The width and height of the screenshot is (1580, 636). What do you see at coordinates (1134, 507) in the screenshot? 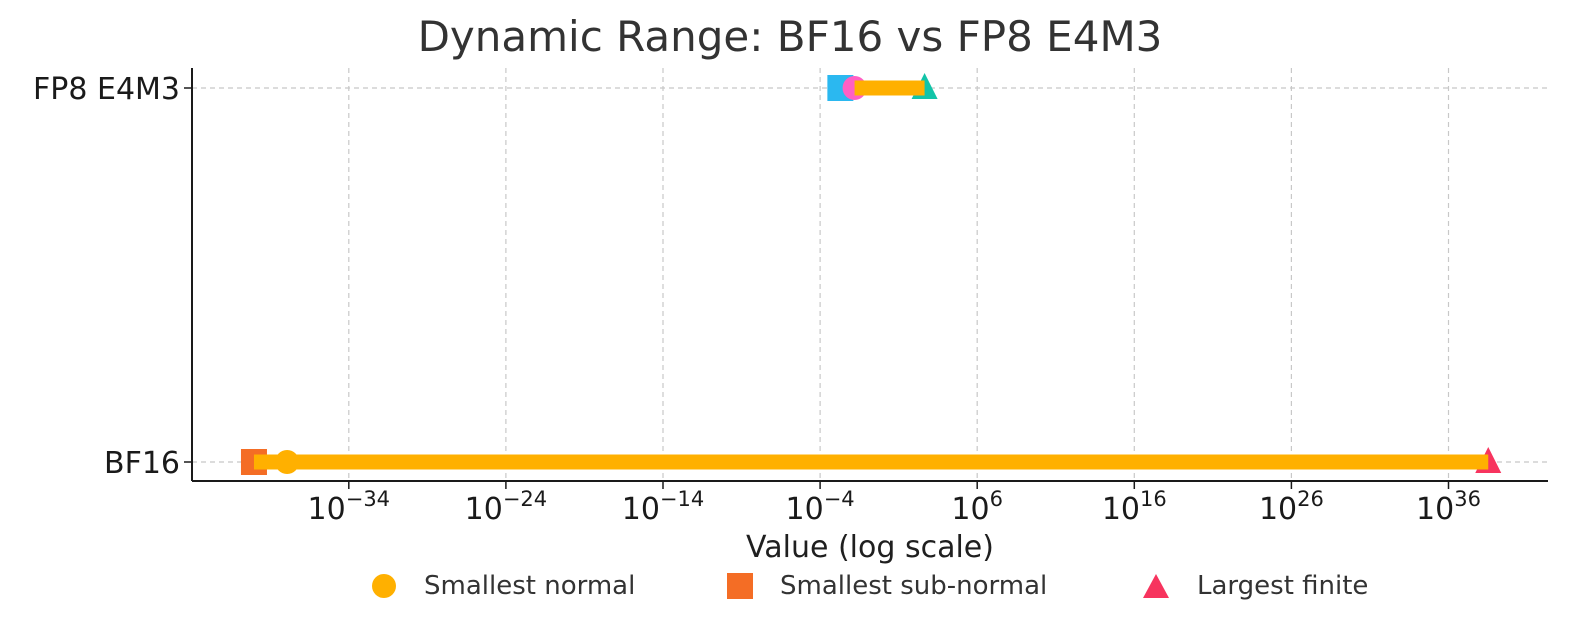
I see `x-tick-label: 10¹⁶` at bounding box center [1134, 507].